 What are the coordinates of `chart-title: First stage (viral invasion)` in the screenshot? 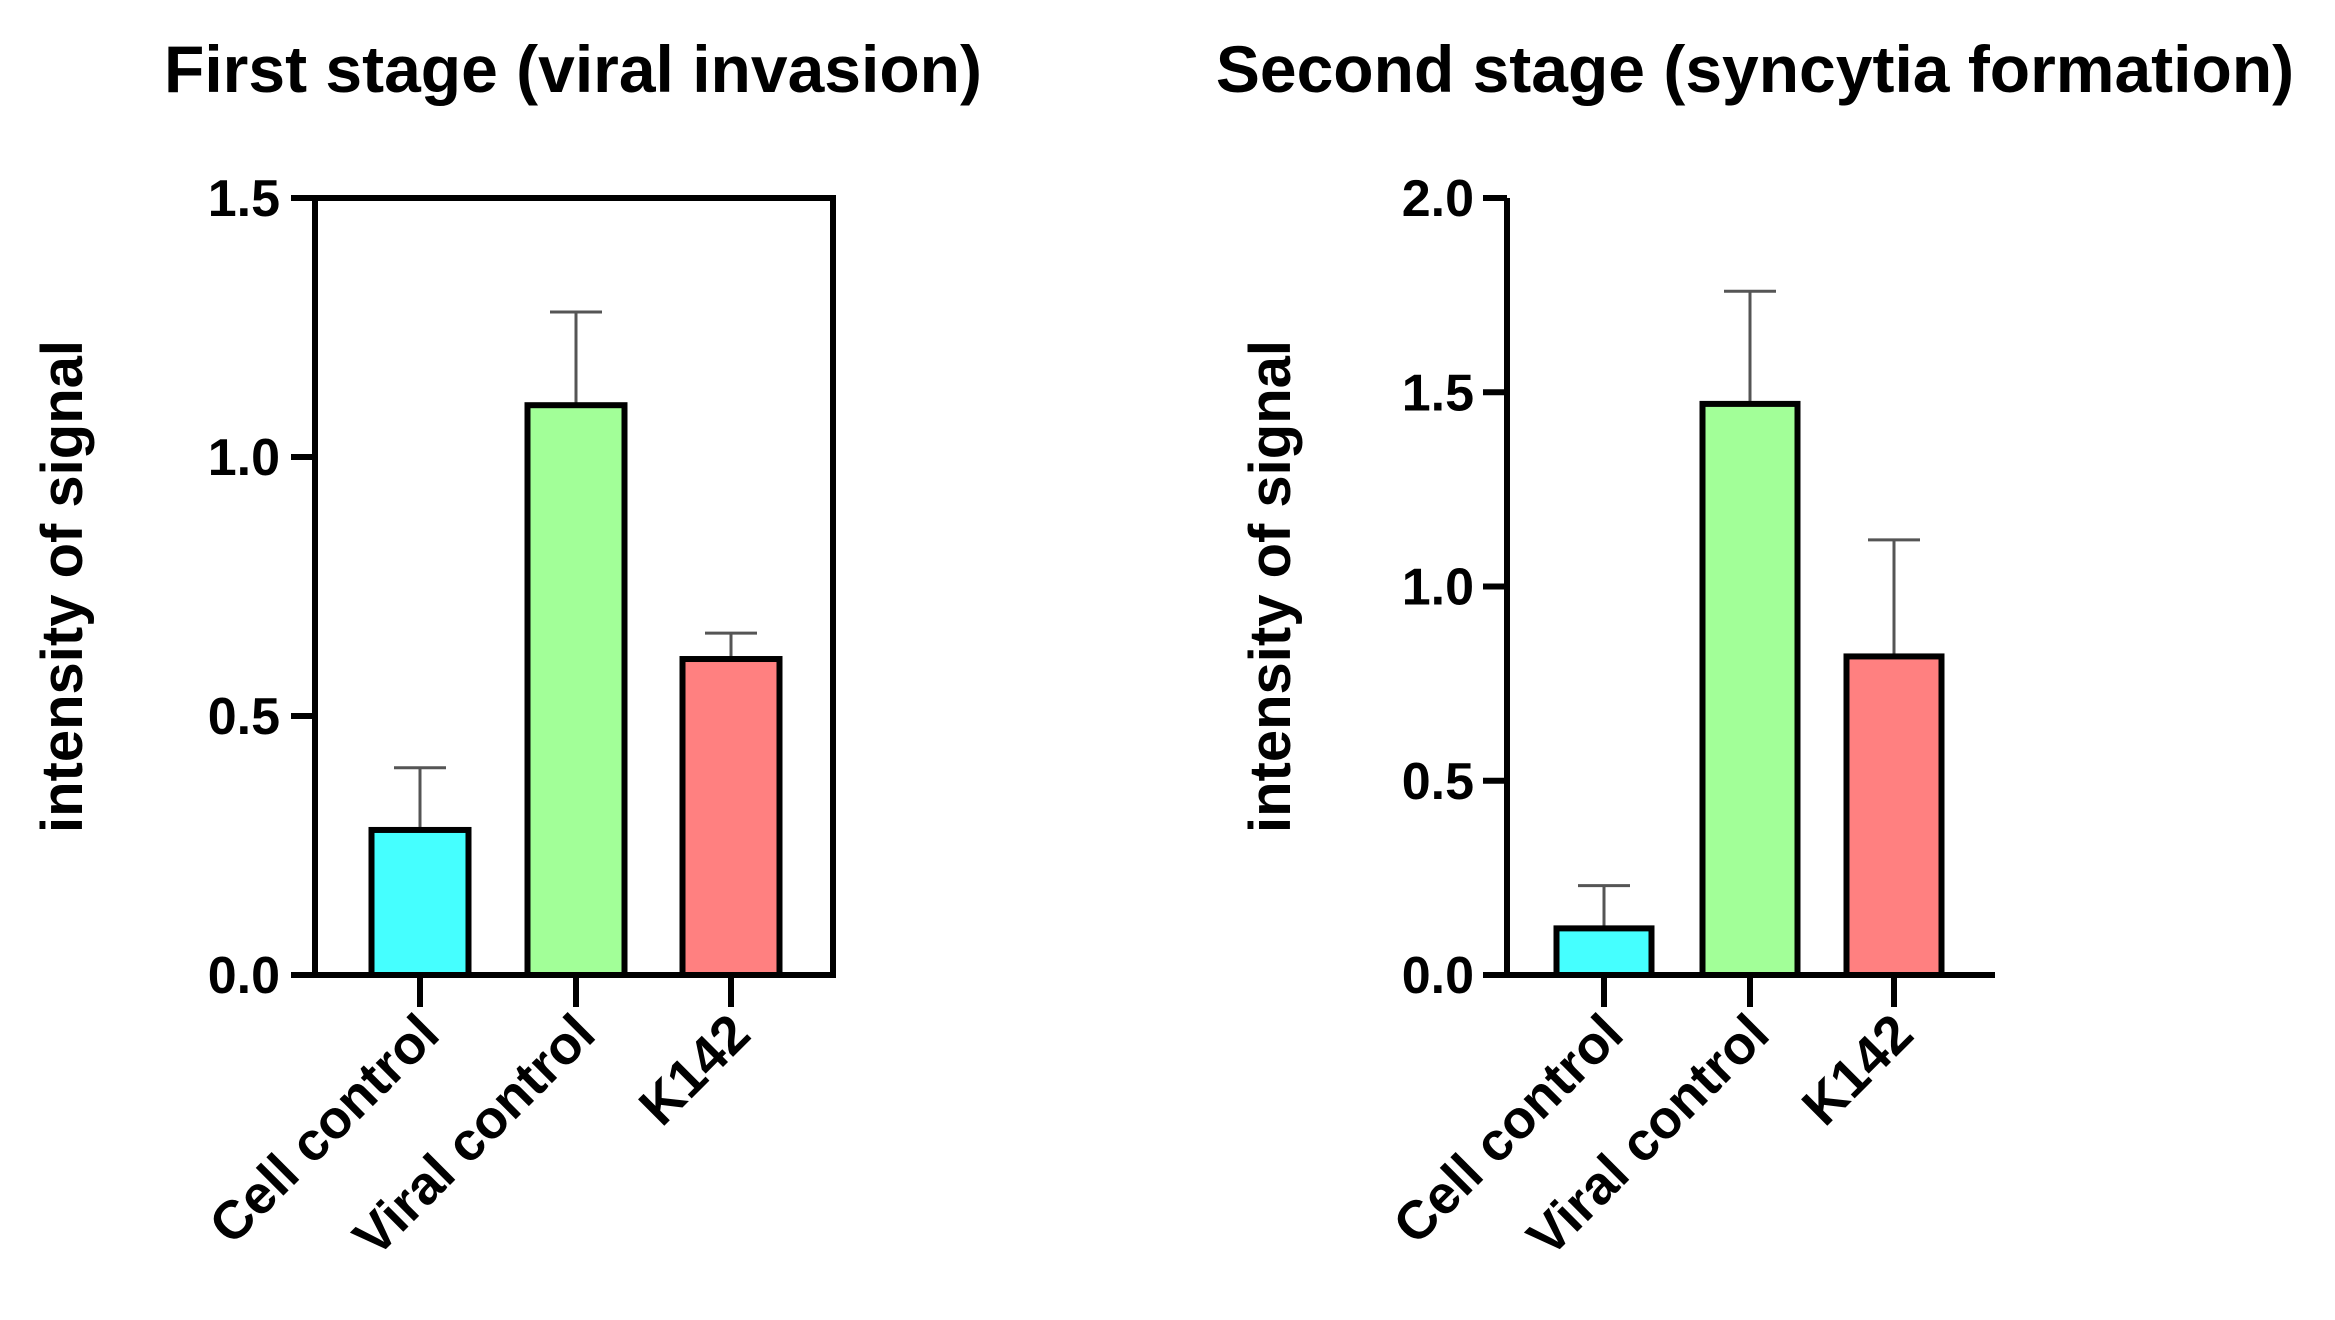 It's located at (573, 69).